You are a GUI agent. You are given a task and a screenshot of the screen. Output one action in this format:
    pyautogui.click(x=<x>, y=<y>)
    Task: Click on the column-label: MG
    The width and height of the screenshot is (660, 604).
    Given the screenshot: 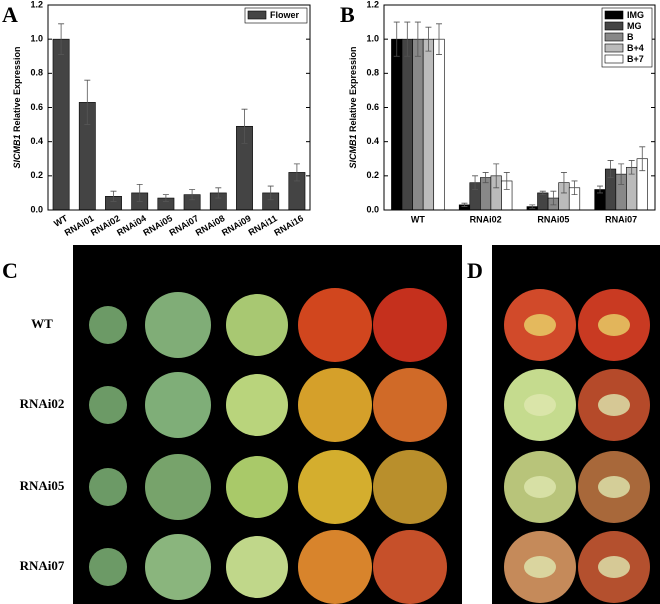 What is the action you would take?
    pyautogui.click(x=178, y=265)
    